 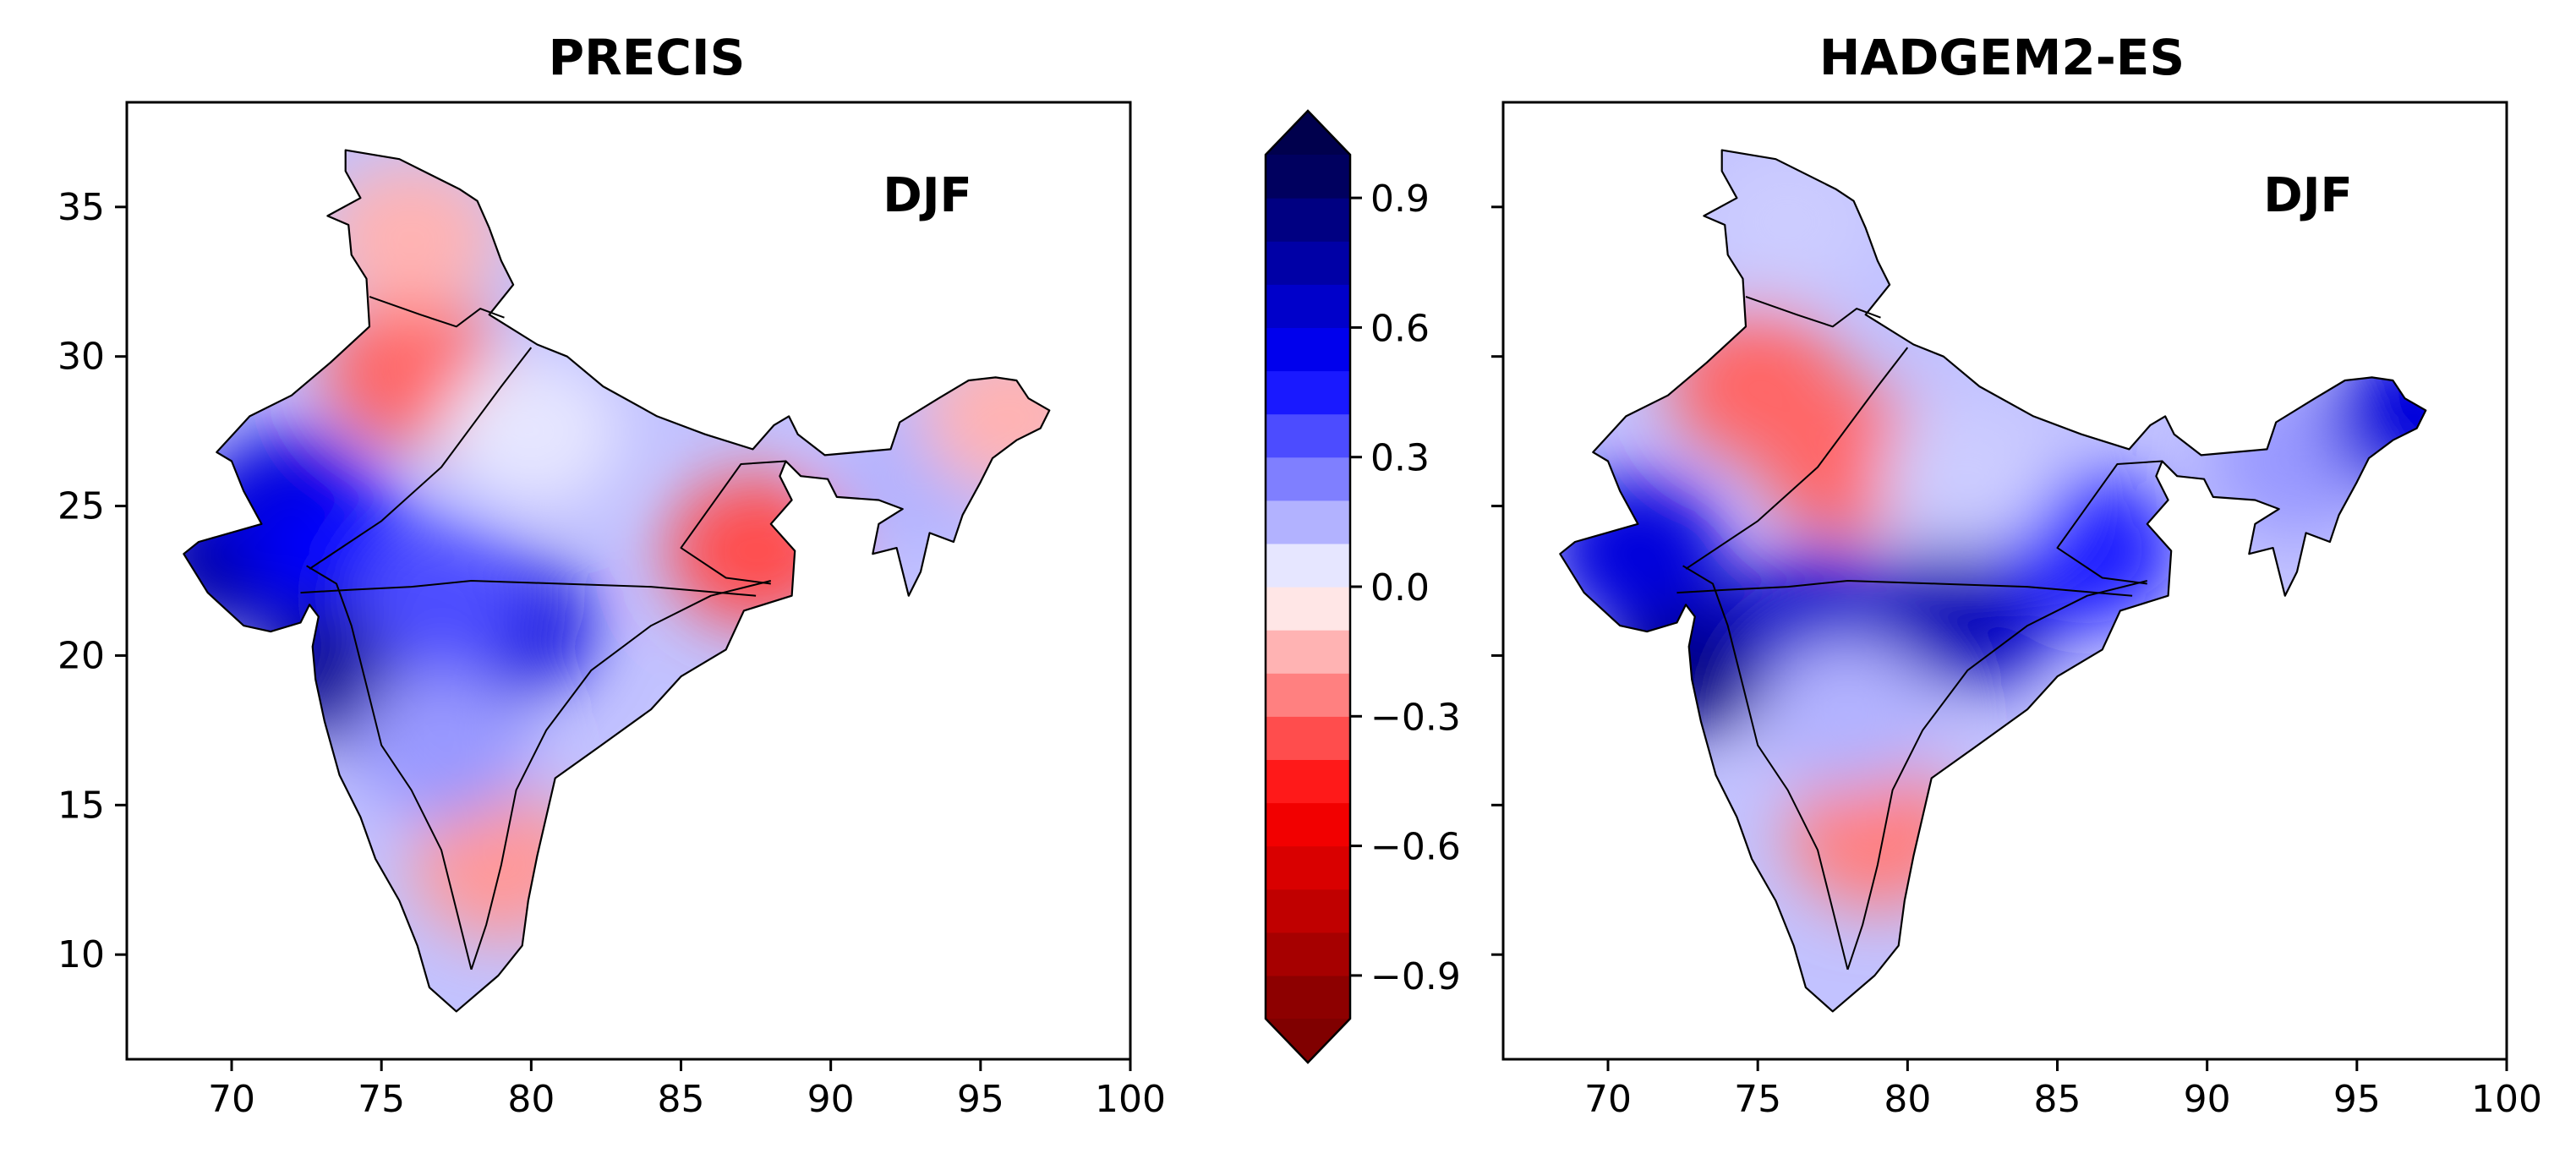 What do you see at coordinates (81, 357) in the screenshot?
I see `y-tick-label: 30` at bounding box center [81, 357].